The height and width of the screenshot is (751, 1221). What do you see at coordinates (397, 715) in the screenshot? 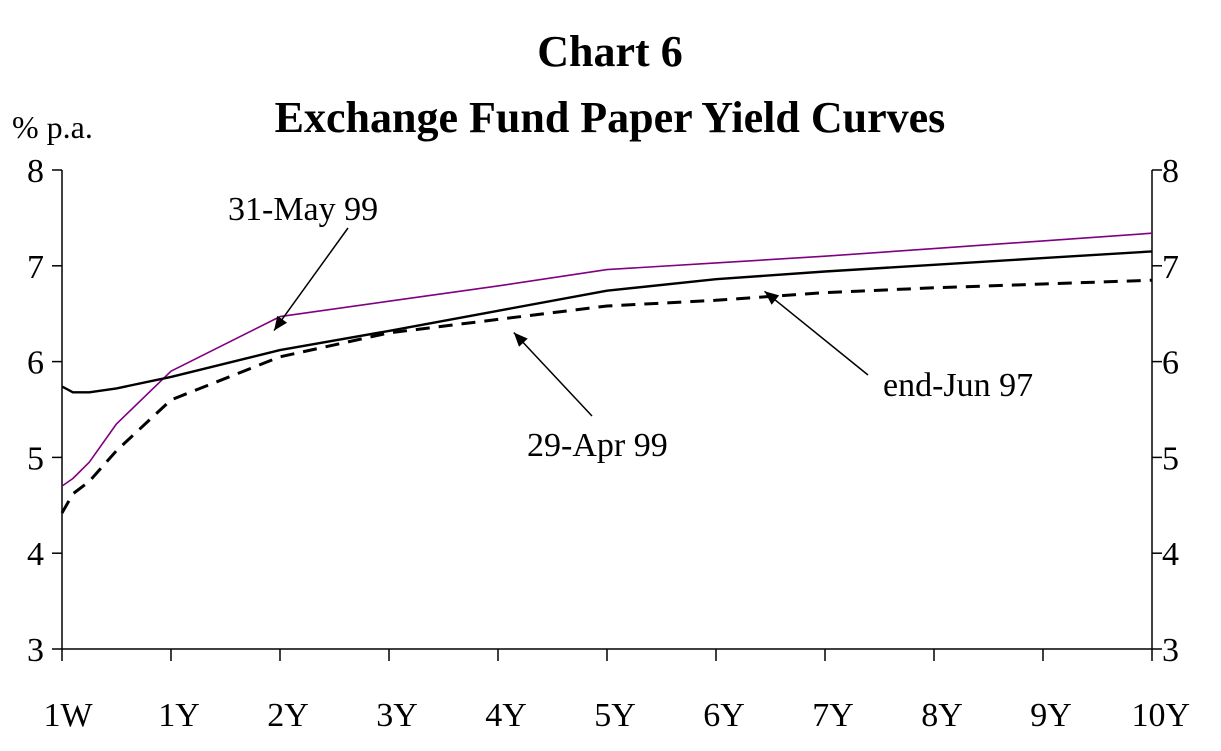
I see `x-tick-label: 3Y` at bounding box center [397, 715].